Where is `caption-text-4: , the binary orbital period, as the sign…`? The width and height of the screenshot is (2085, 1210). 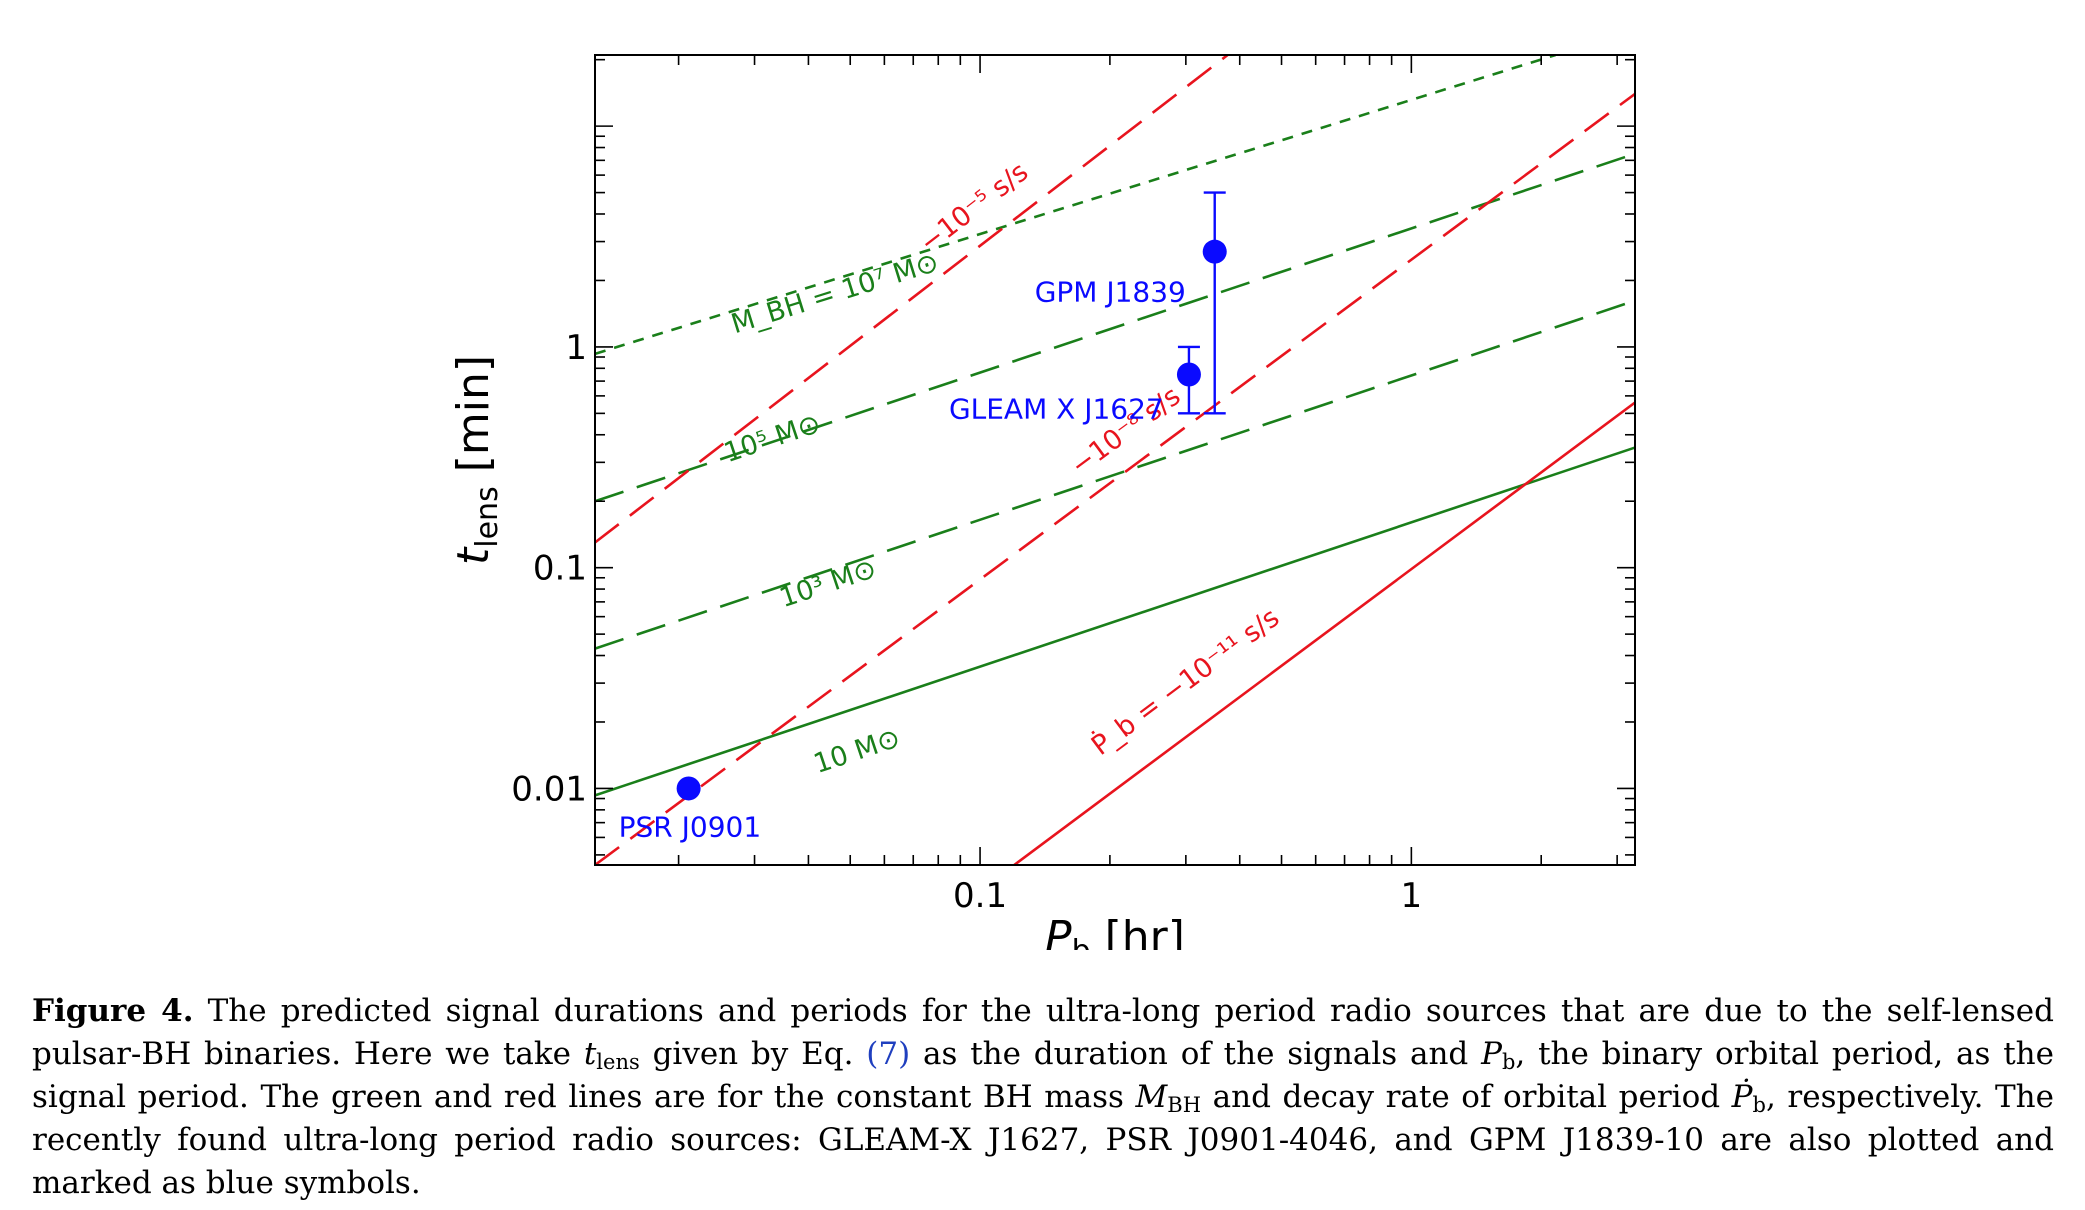 caption-text-4: , the binary orbital period, as the sign… is located at coordinates (1043, 1075).